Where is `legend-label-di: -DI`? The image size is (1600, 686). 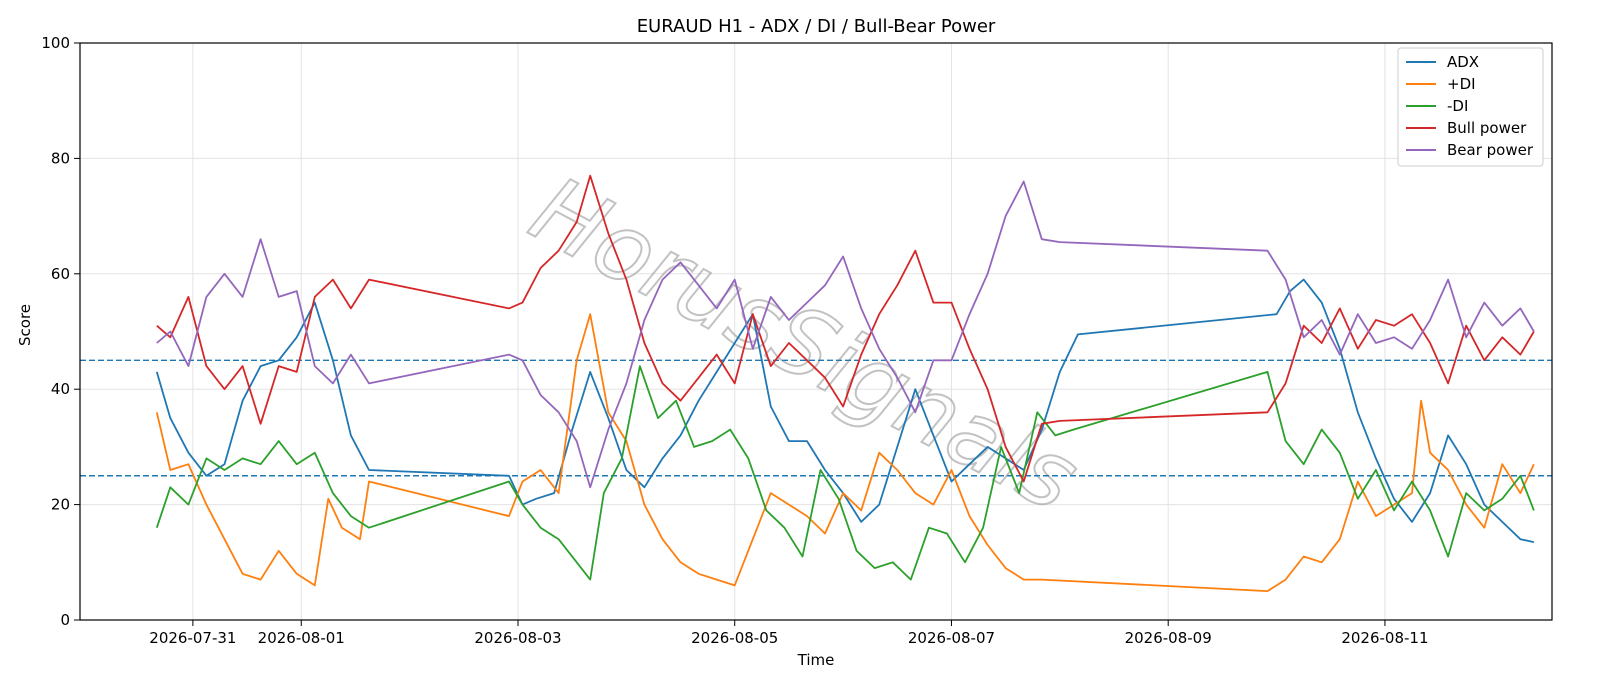
legend-label-di: -DI is located at coordinates (1457, 106).